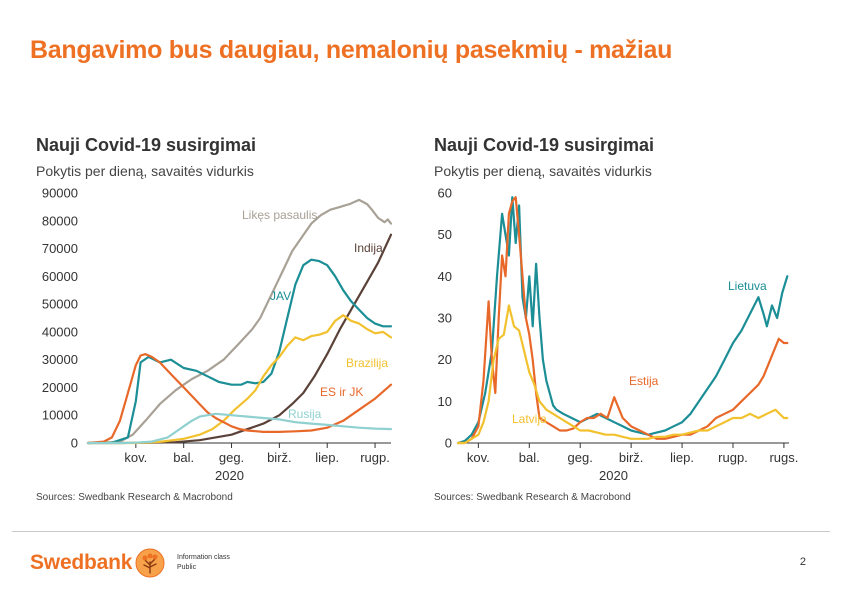 The image size is (842, 595). What do you see at coordinates (445, 318) in the screenshot?
I see `y-tick-label: 30` at bounding box center [445, 318].